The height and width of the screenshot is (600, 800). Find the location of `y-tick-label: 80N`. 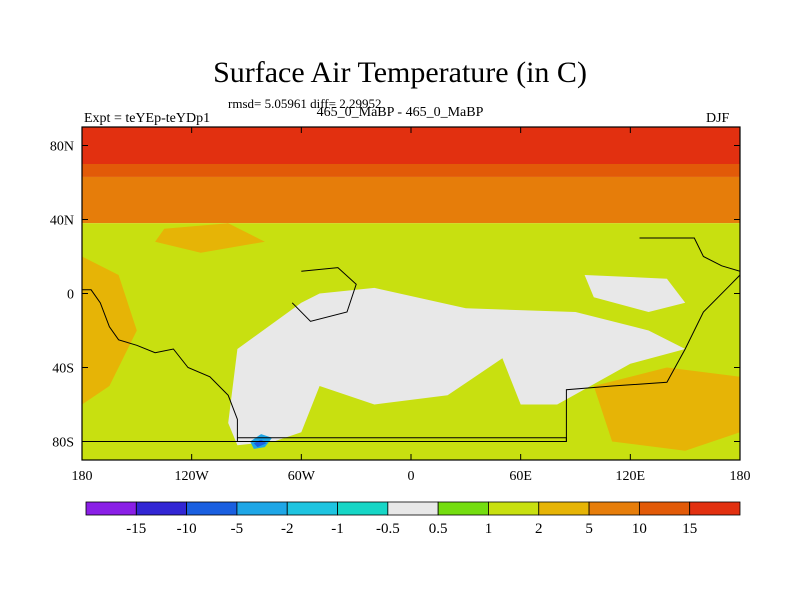

y-tick-label: 80N is located at coordinates (62, 147).